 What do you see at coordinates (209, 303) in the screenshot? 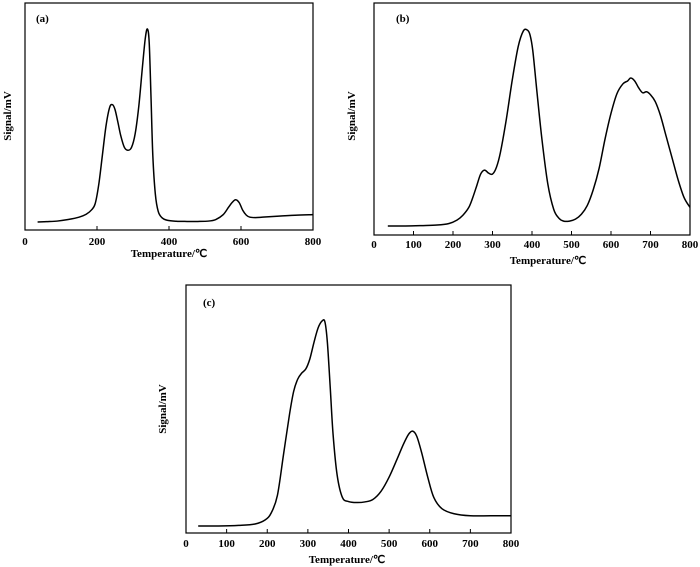
I see `panel-c-label: (c)` at bounding box center [209, 303].